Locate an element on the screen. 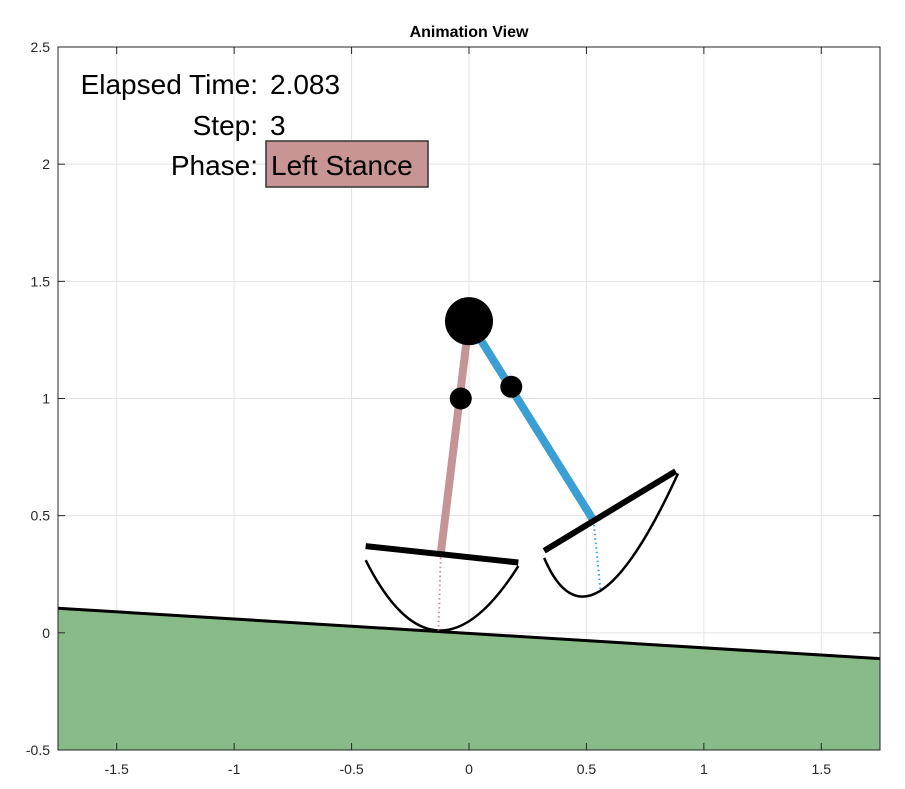 Image resolution: width=905 pixels, height=789 pixels. hip-mass is located at coordinates (469, 321).